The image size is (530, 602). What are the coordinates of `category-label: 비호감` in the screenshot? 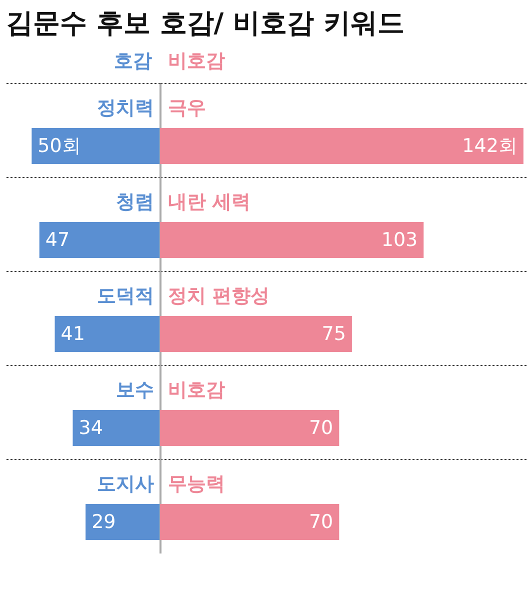 It's located at (196, 390).